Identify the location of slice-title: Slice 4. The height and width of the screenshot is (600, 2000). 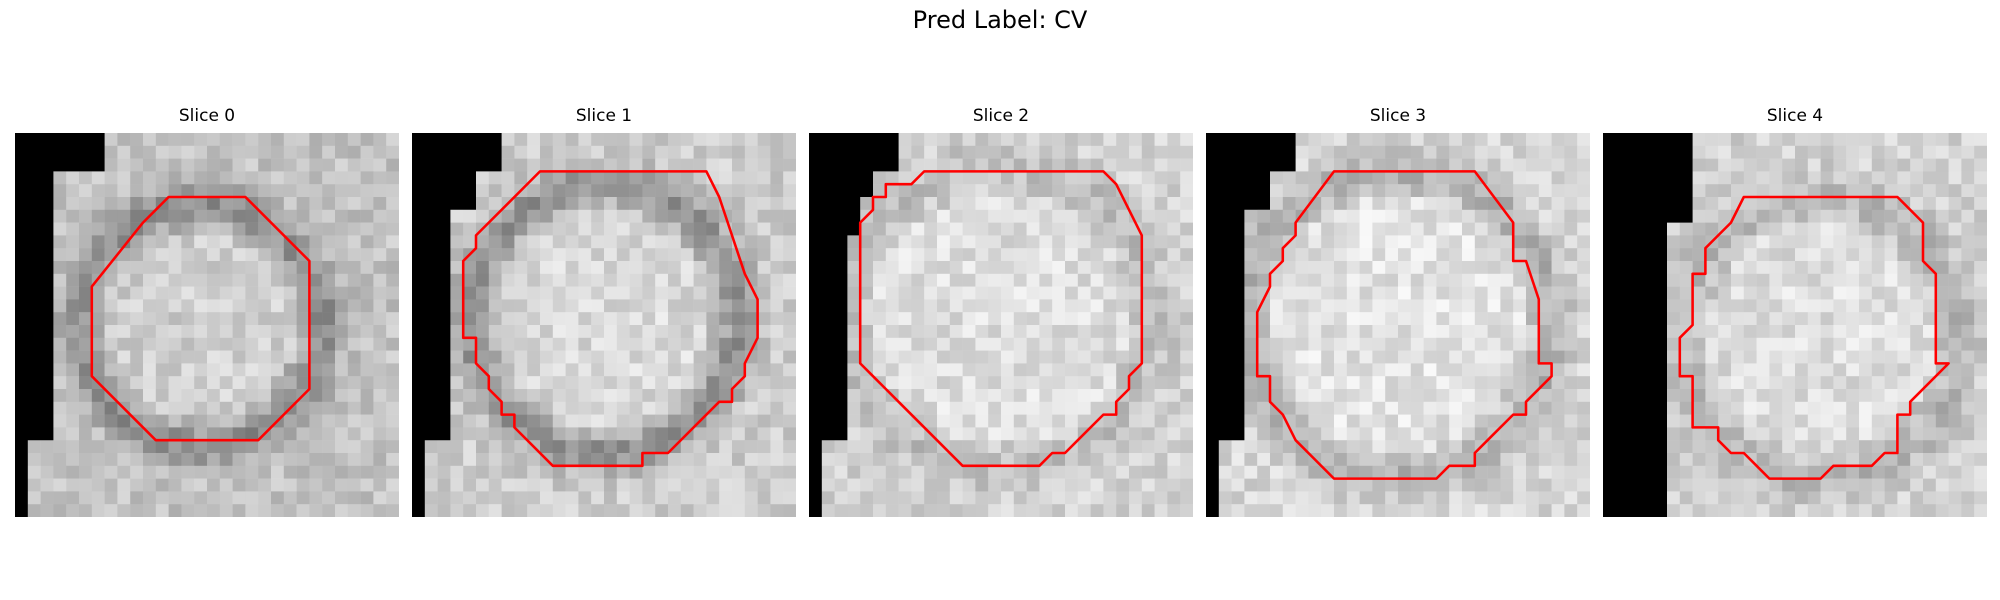
(1795, 116).